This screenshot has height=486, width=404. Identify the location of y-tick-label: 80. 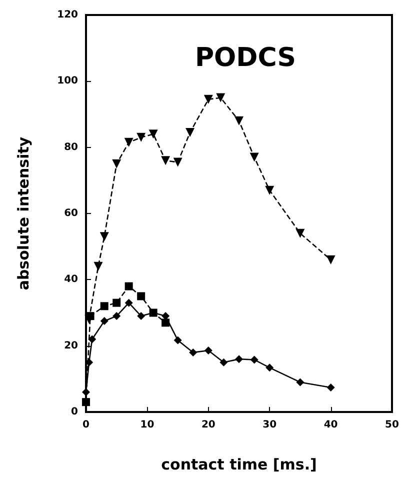
(71, 147).